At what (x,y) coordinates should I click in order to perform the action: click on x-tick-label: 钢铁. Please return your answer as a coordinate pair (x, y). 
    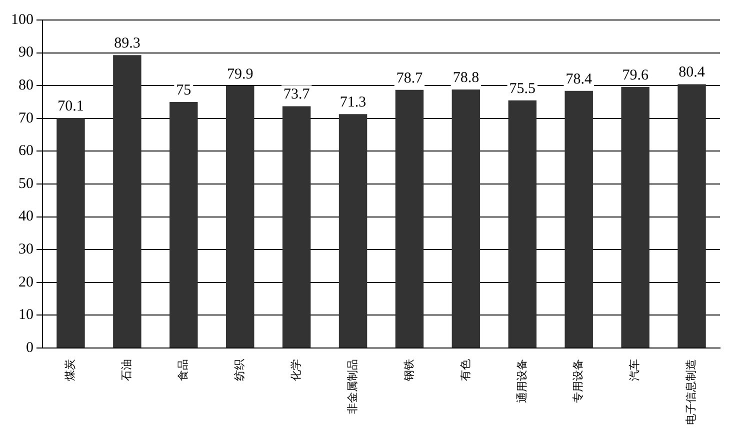
    Looking at the image, I should click on (409, 370).